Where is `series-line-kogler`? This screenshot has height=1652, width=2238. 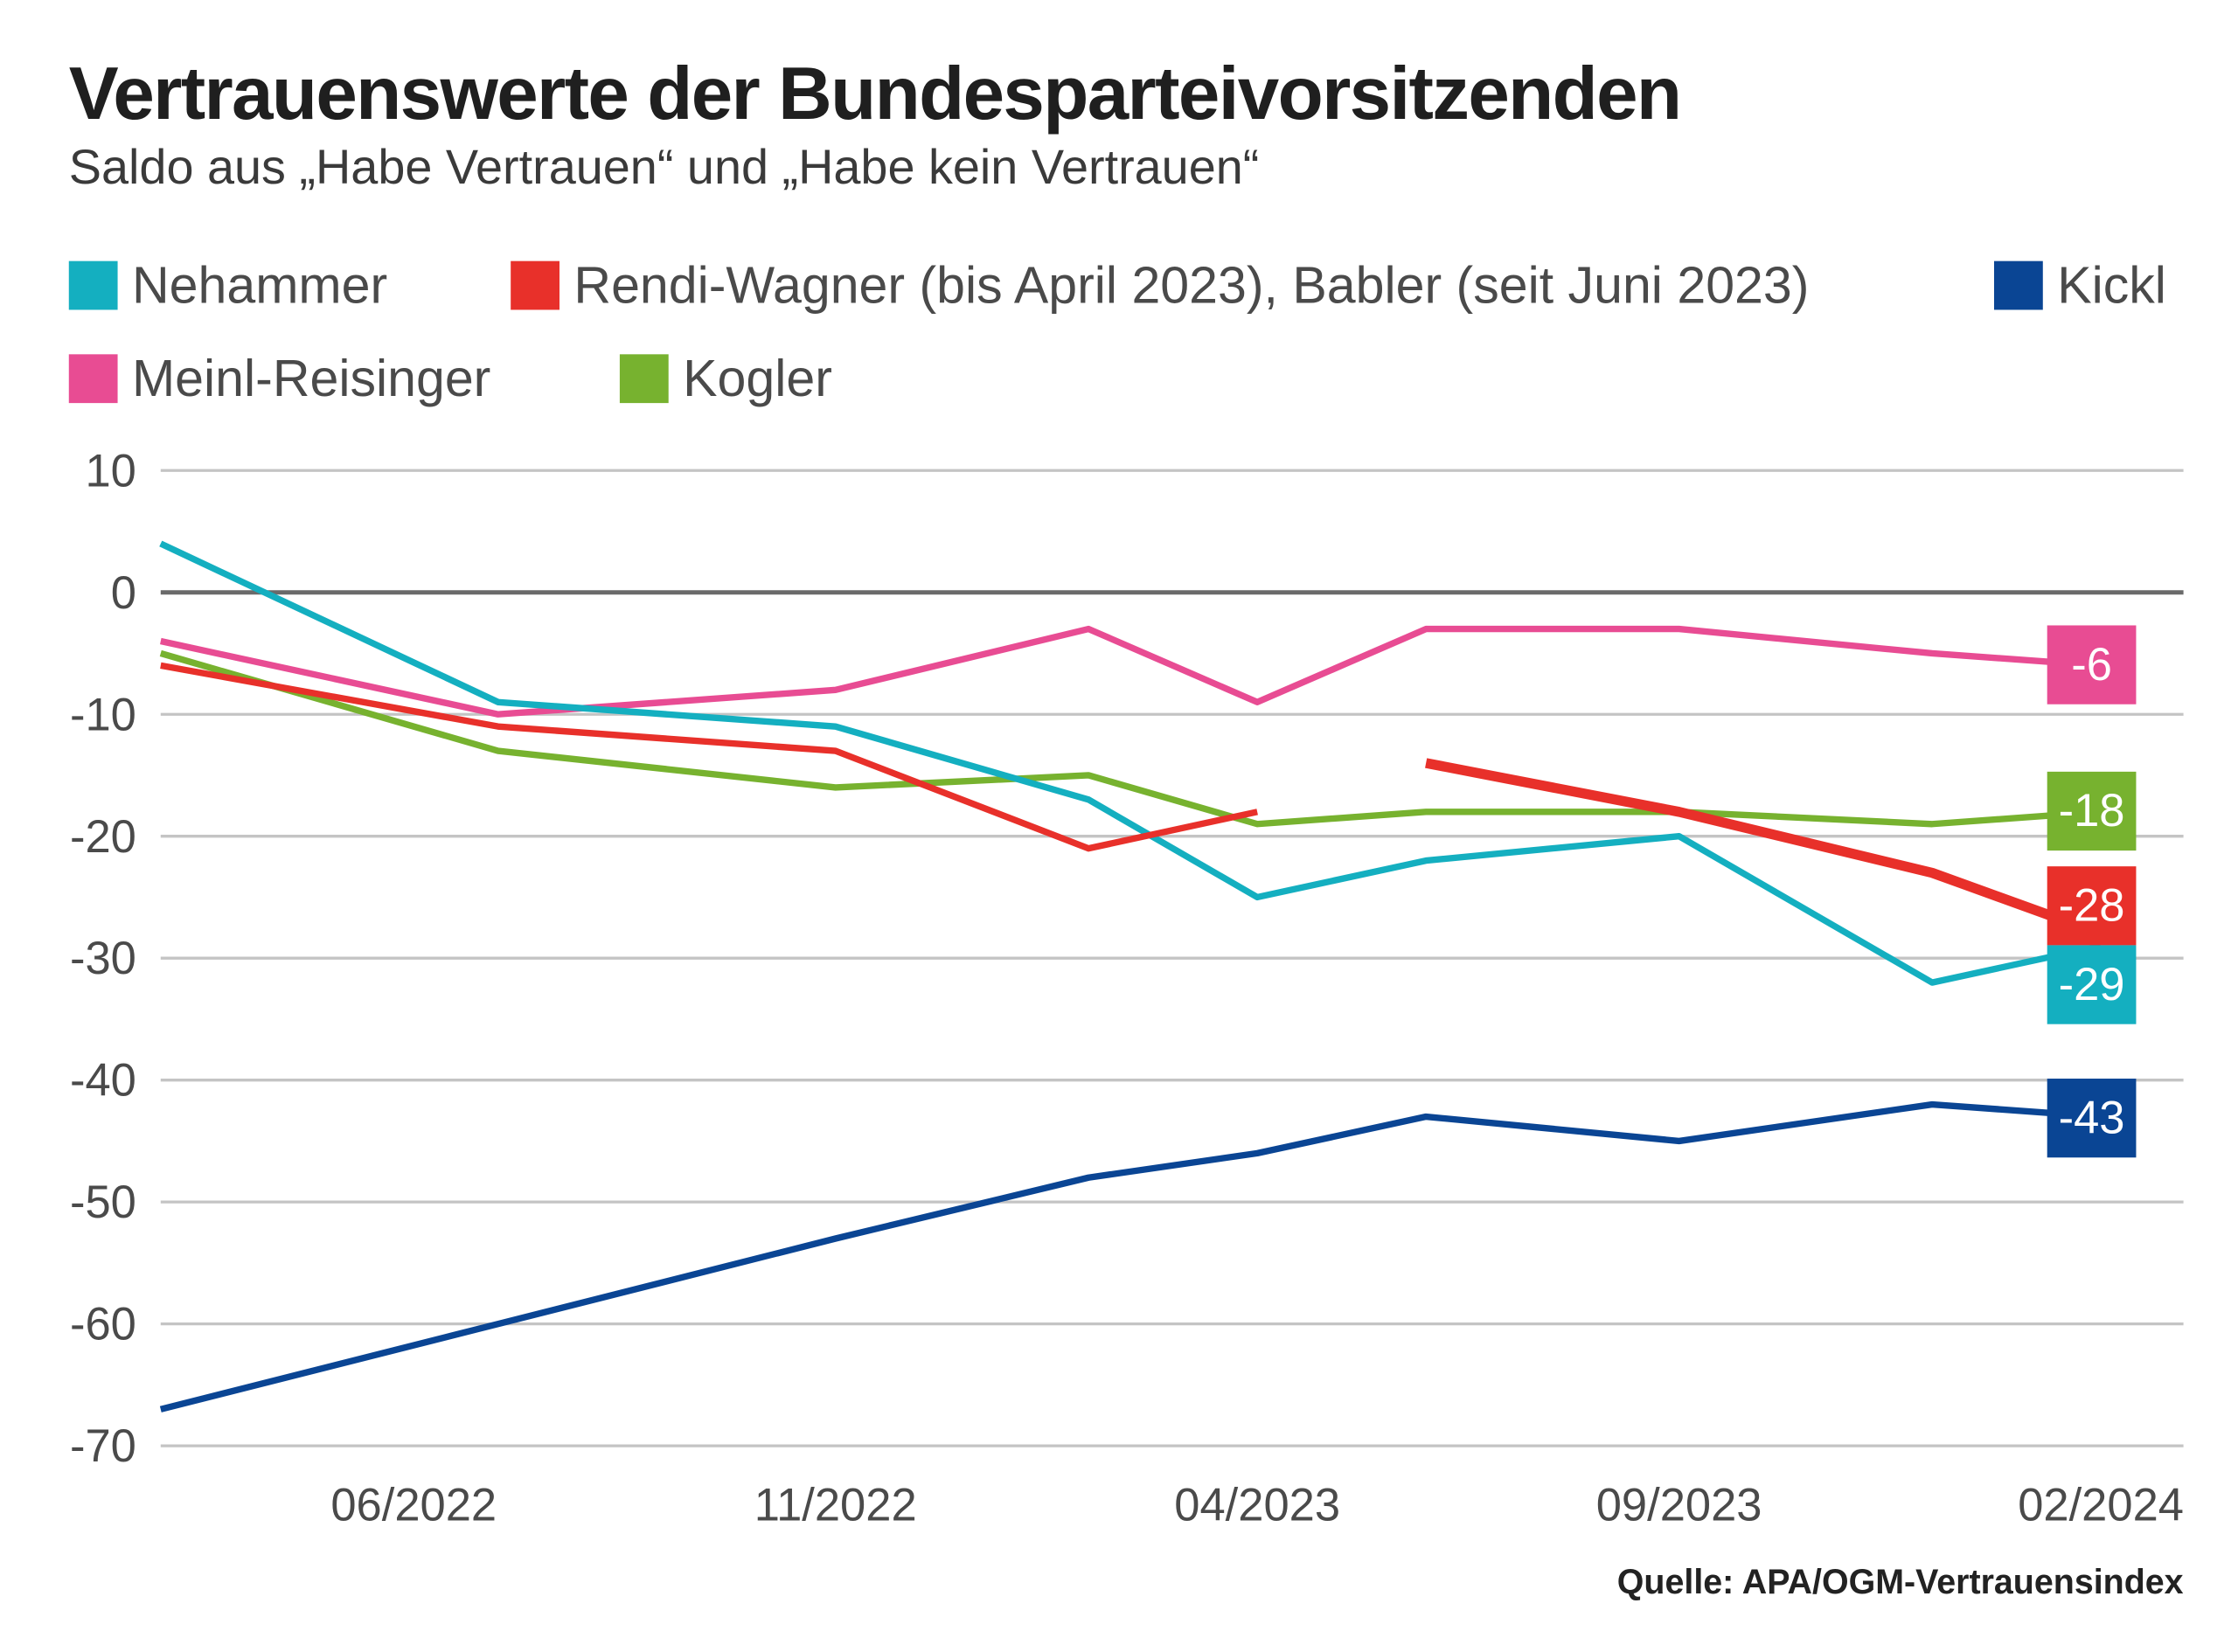
series-line-kogler is located at coordinates (1130, 739).